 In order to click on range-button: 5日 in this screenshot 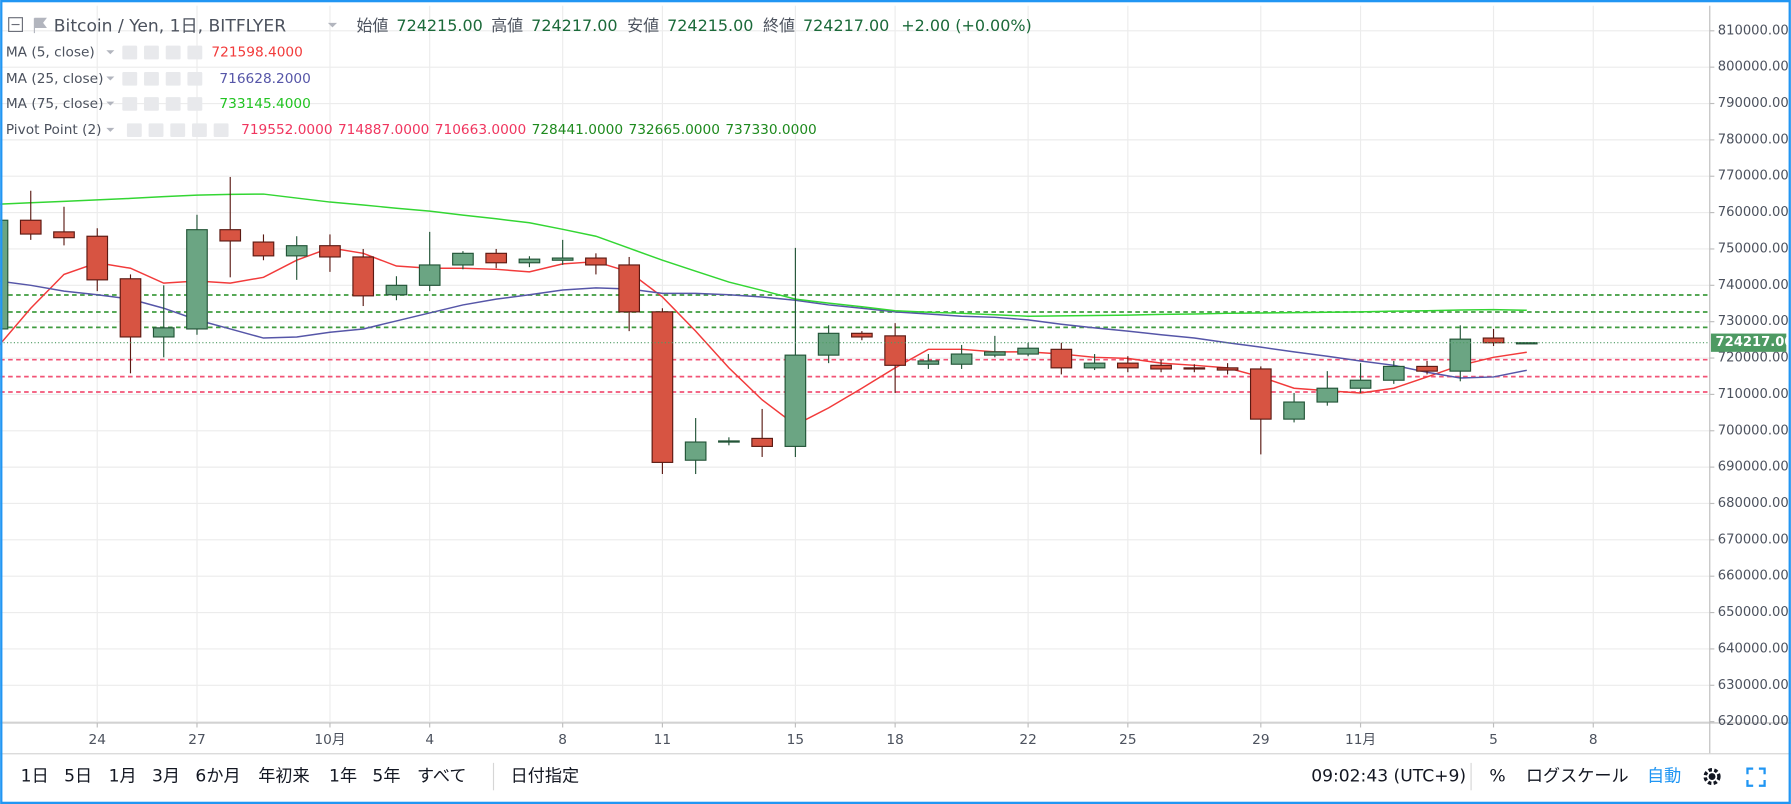, I will do `click(78, 777)`.